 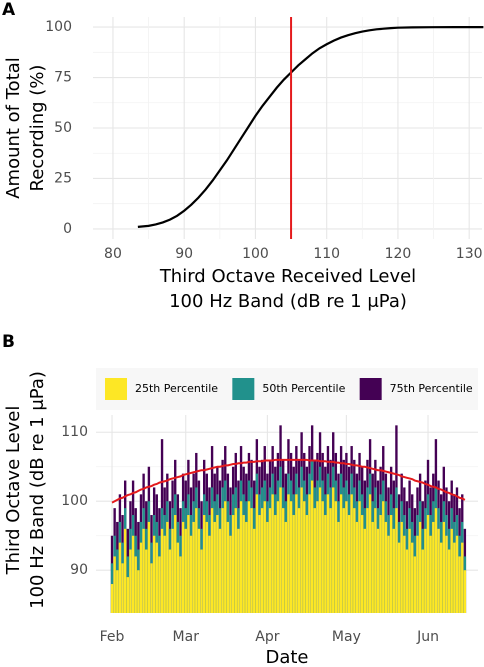 What do you see at coordinates (63, 78) in the screenshot?
I see `y-tick-label: 75` at bounding box center [63, 78].